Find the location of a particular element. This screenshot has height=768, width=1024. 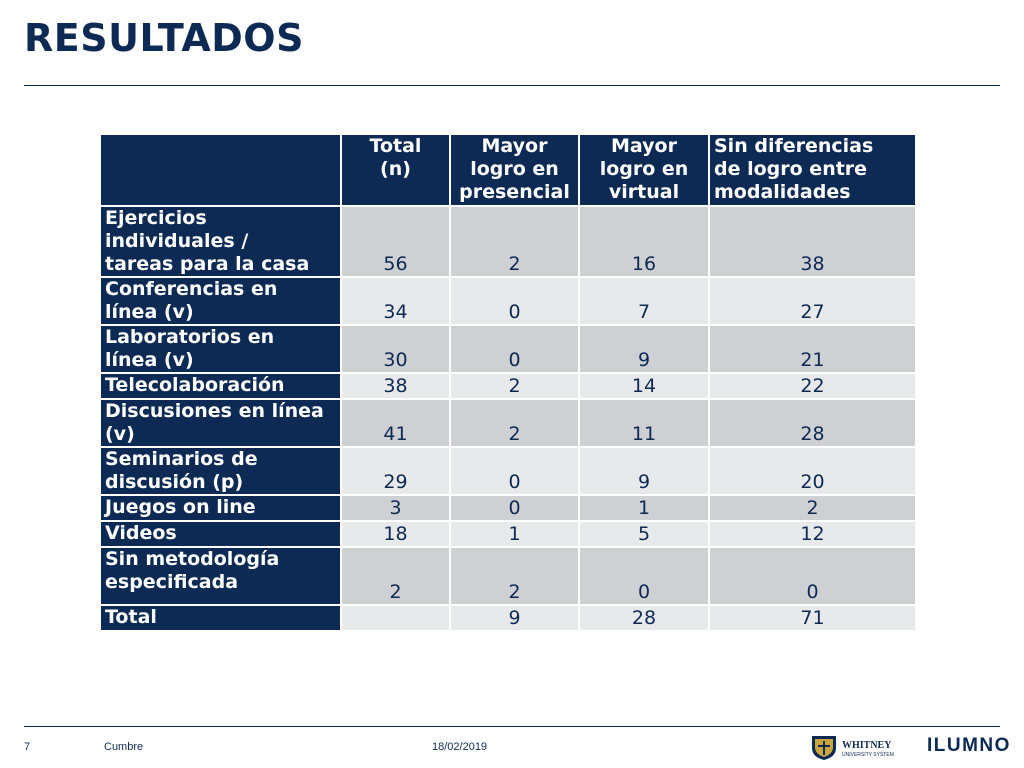

header-cell-sin-diferencias: Sin diferencias de logro entre modalidades is located at coordinates (812, 170).